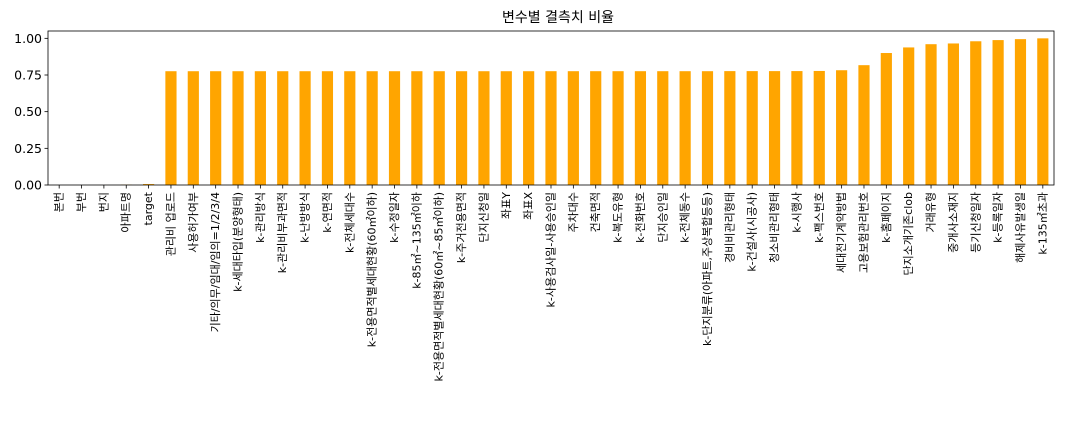 This screenshot has height=439, width=1065. What do you see at coordinates (998, 217) in the screenshot?
I see `x-tick-label-42: k-등록일자` at bounding box center [998, 217].